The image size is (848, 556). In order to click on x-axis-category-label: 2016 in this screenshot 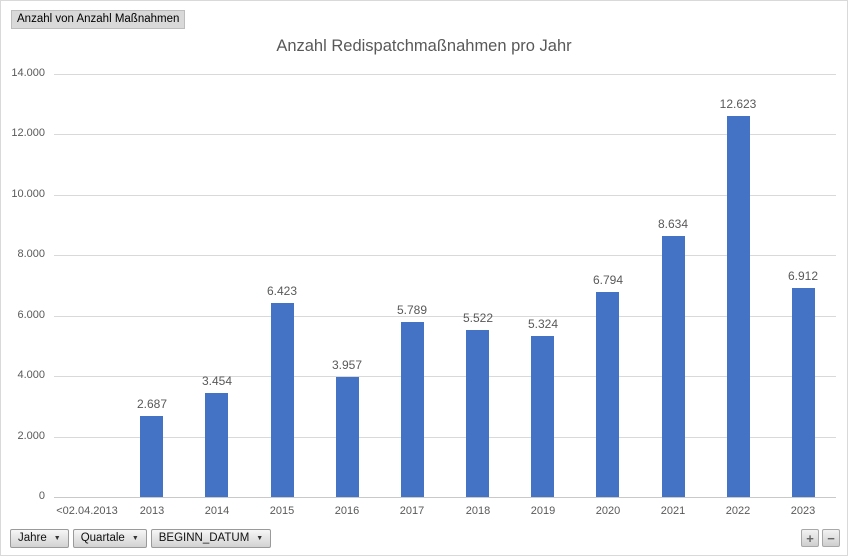, I will do `click(347, 511)`.